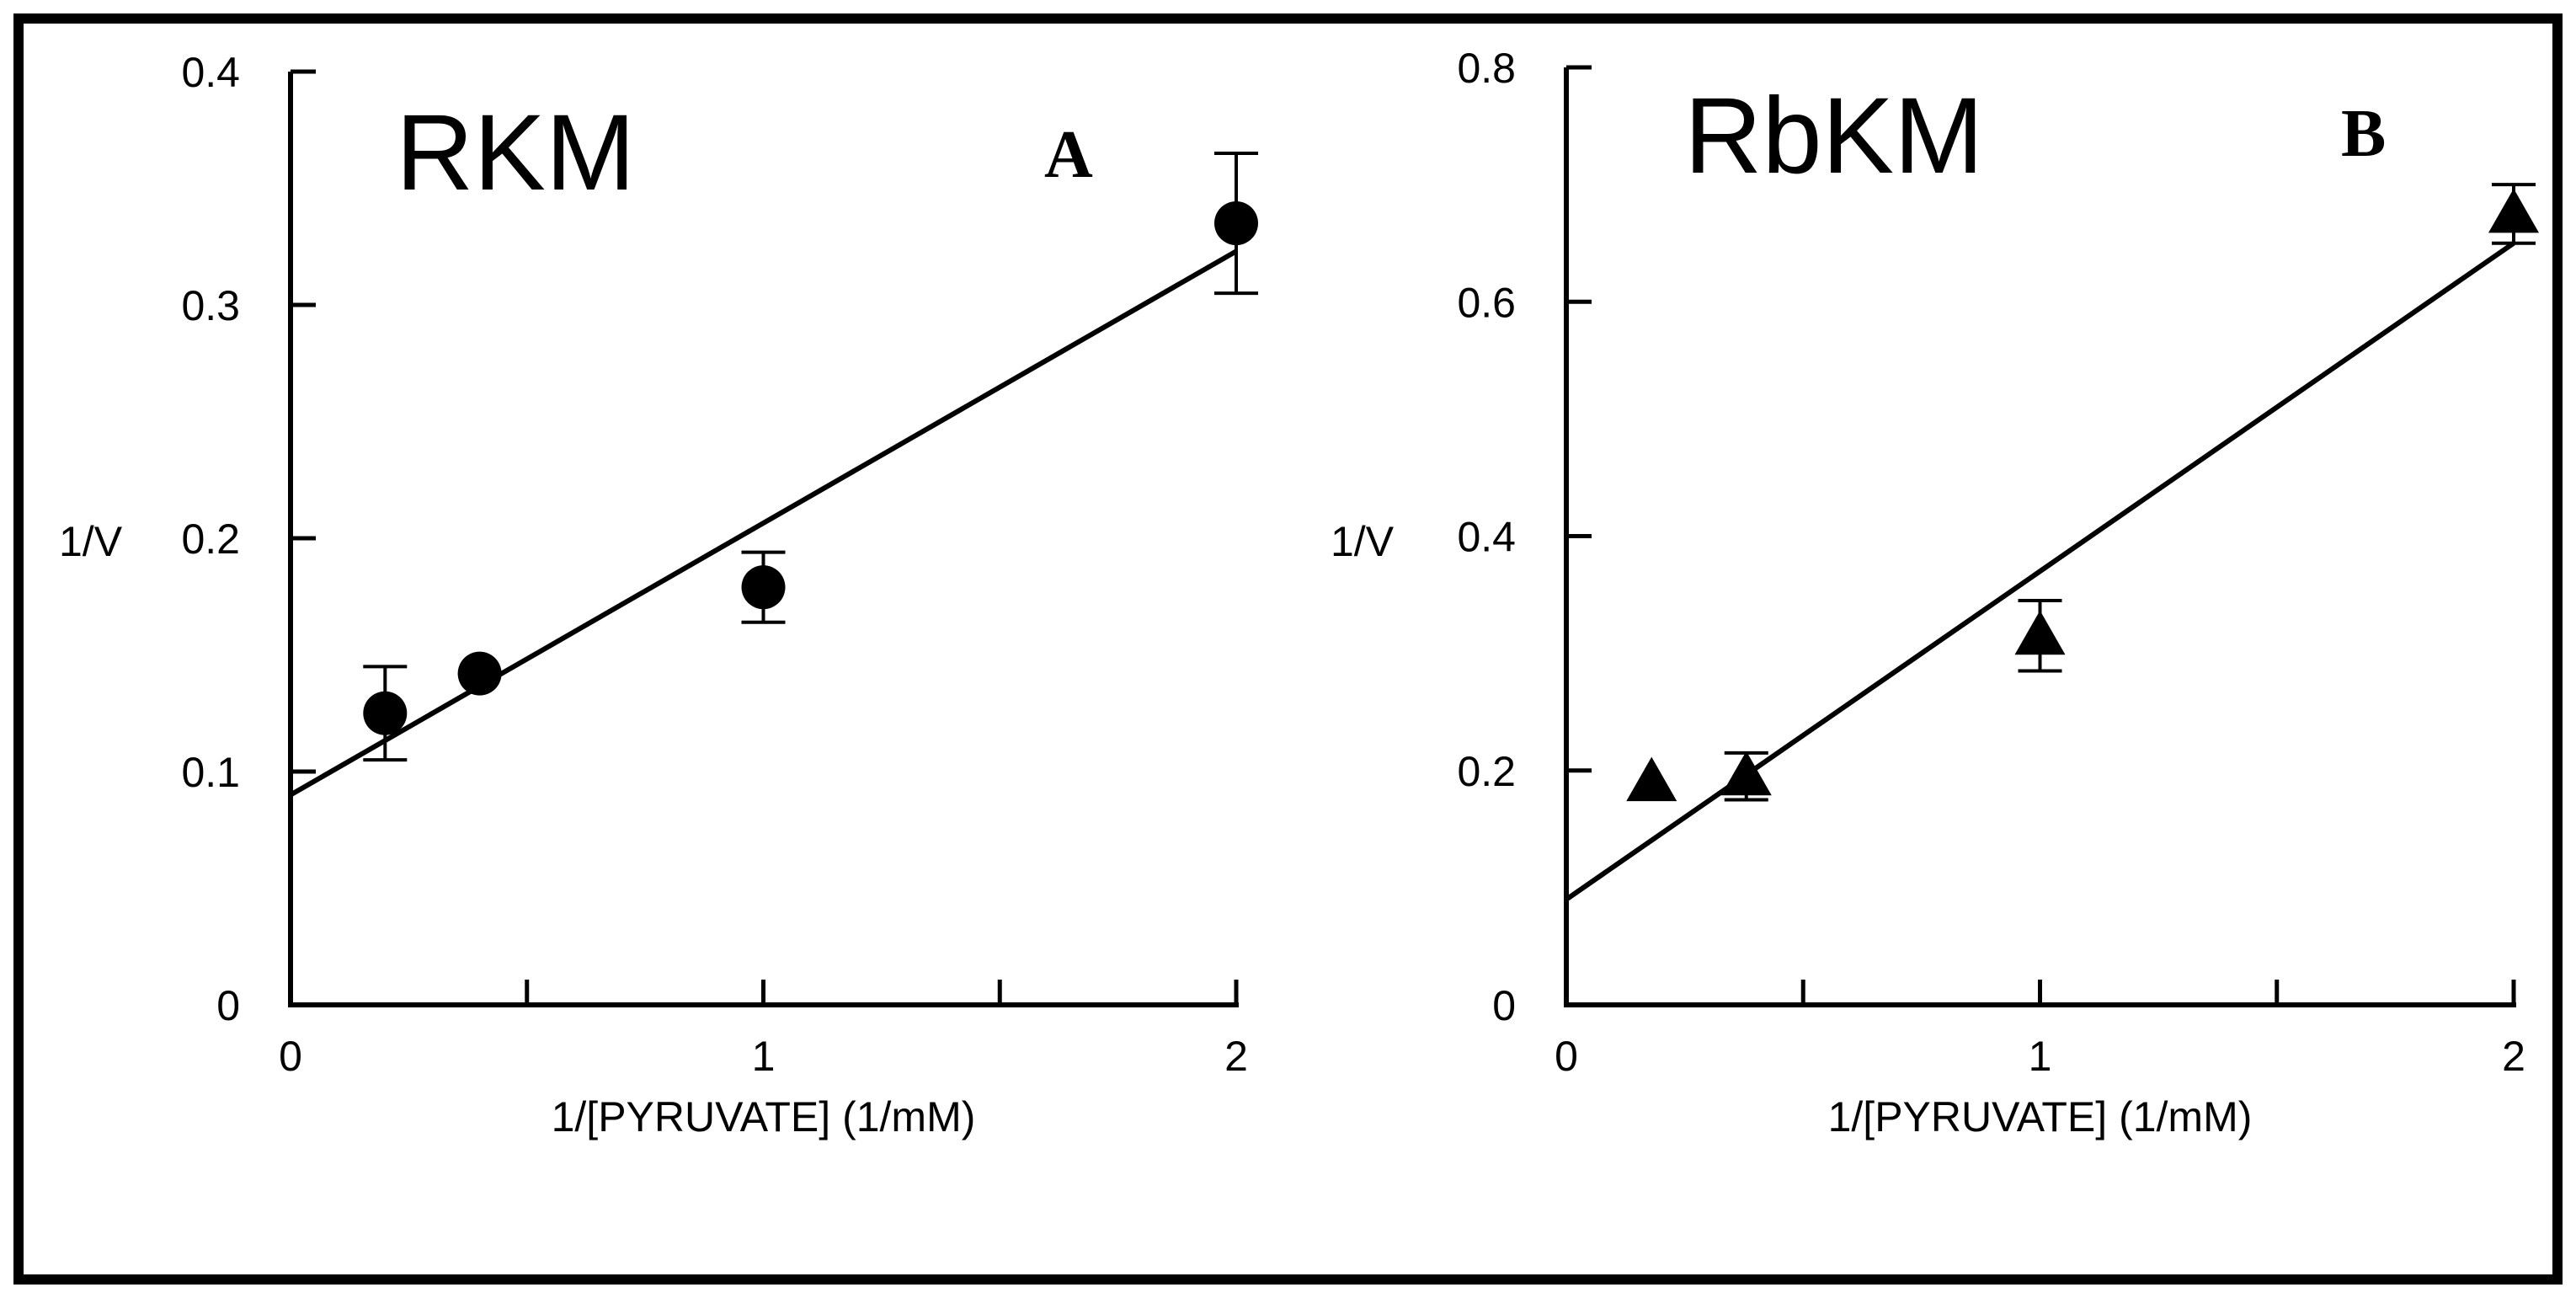 This screenshot has width=2576, height=1298. Describe the element at coordinates (210, 772) in the screenshot. I see `y-tick-label: 0.1` at that location.